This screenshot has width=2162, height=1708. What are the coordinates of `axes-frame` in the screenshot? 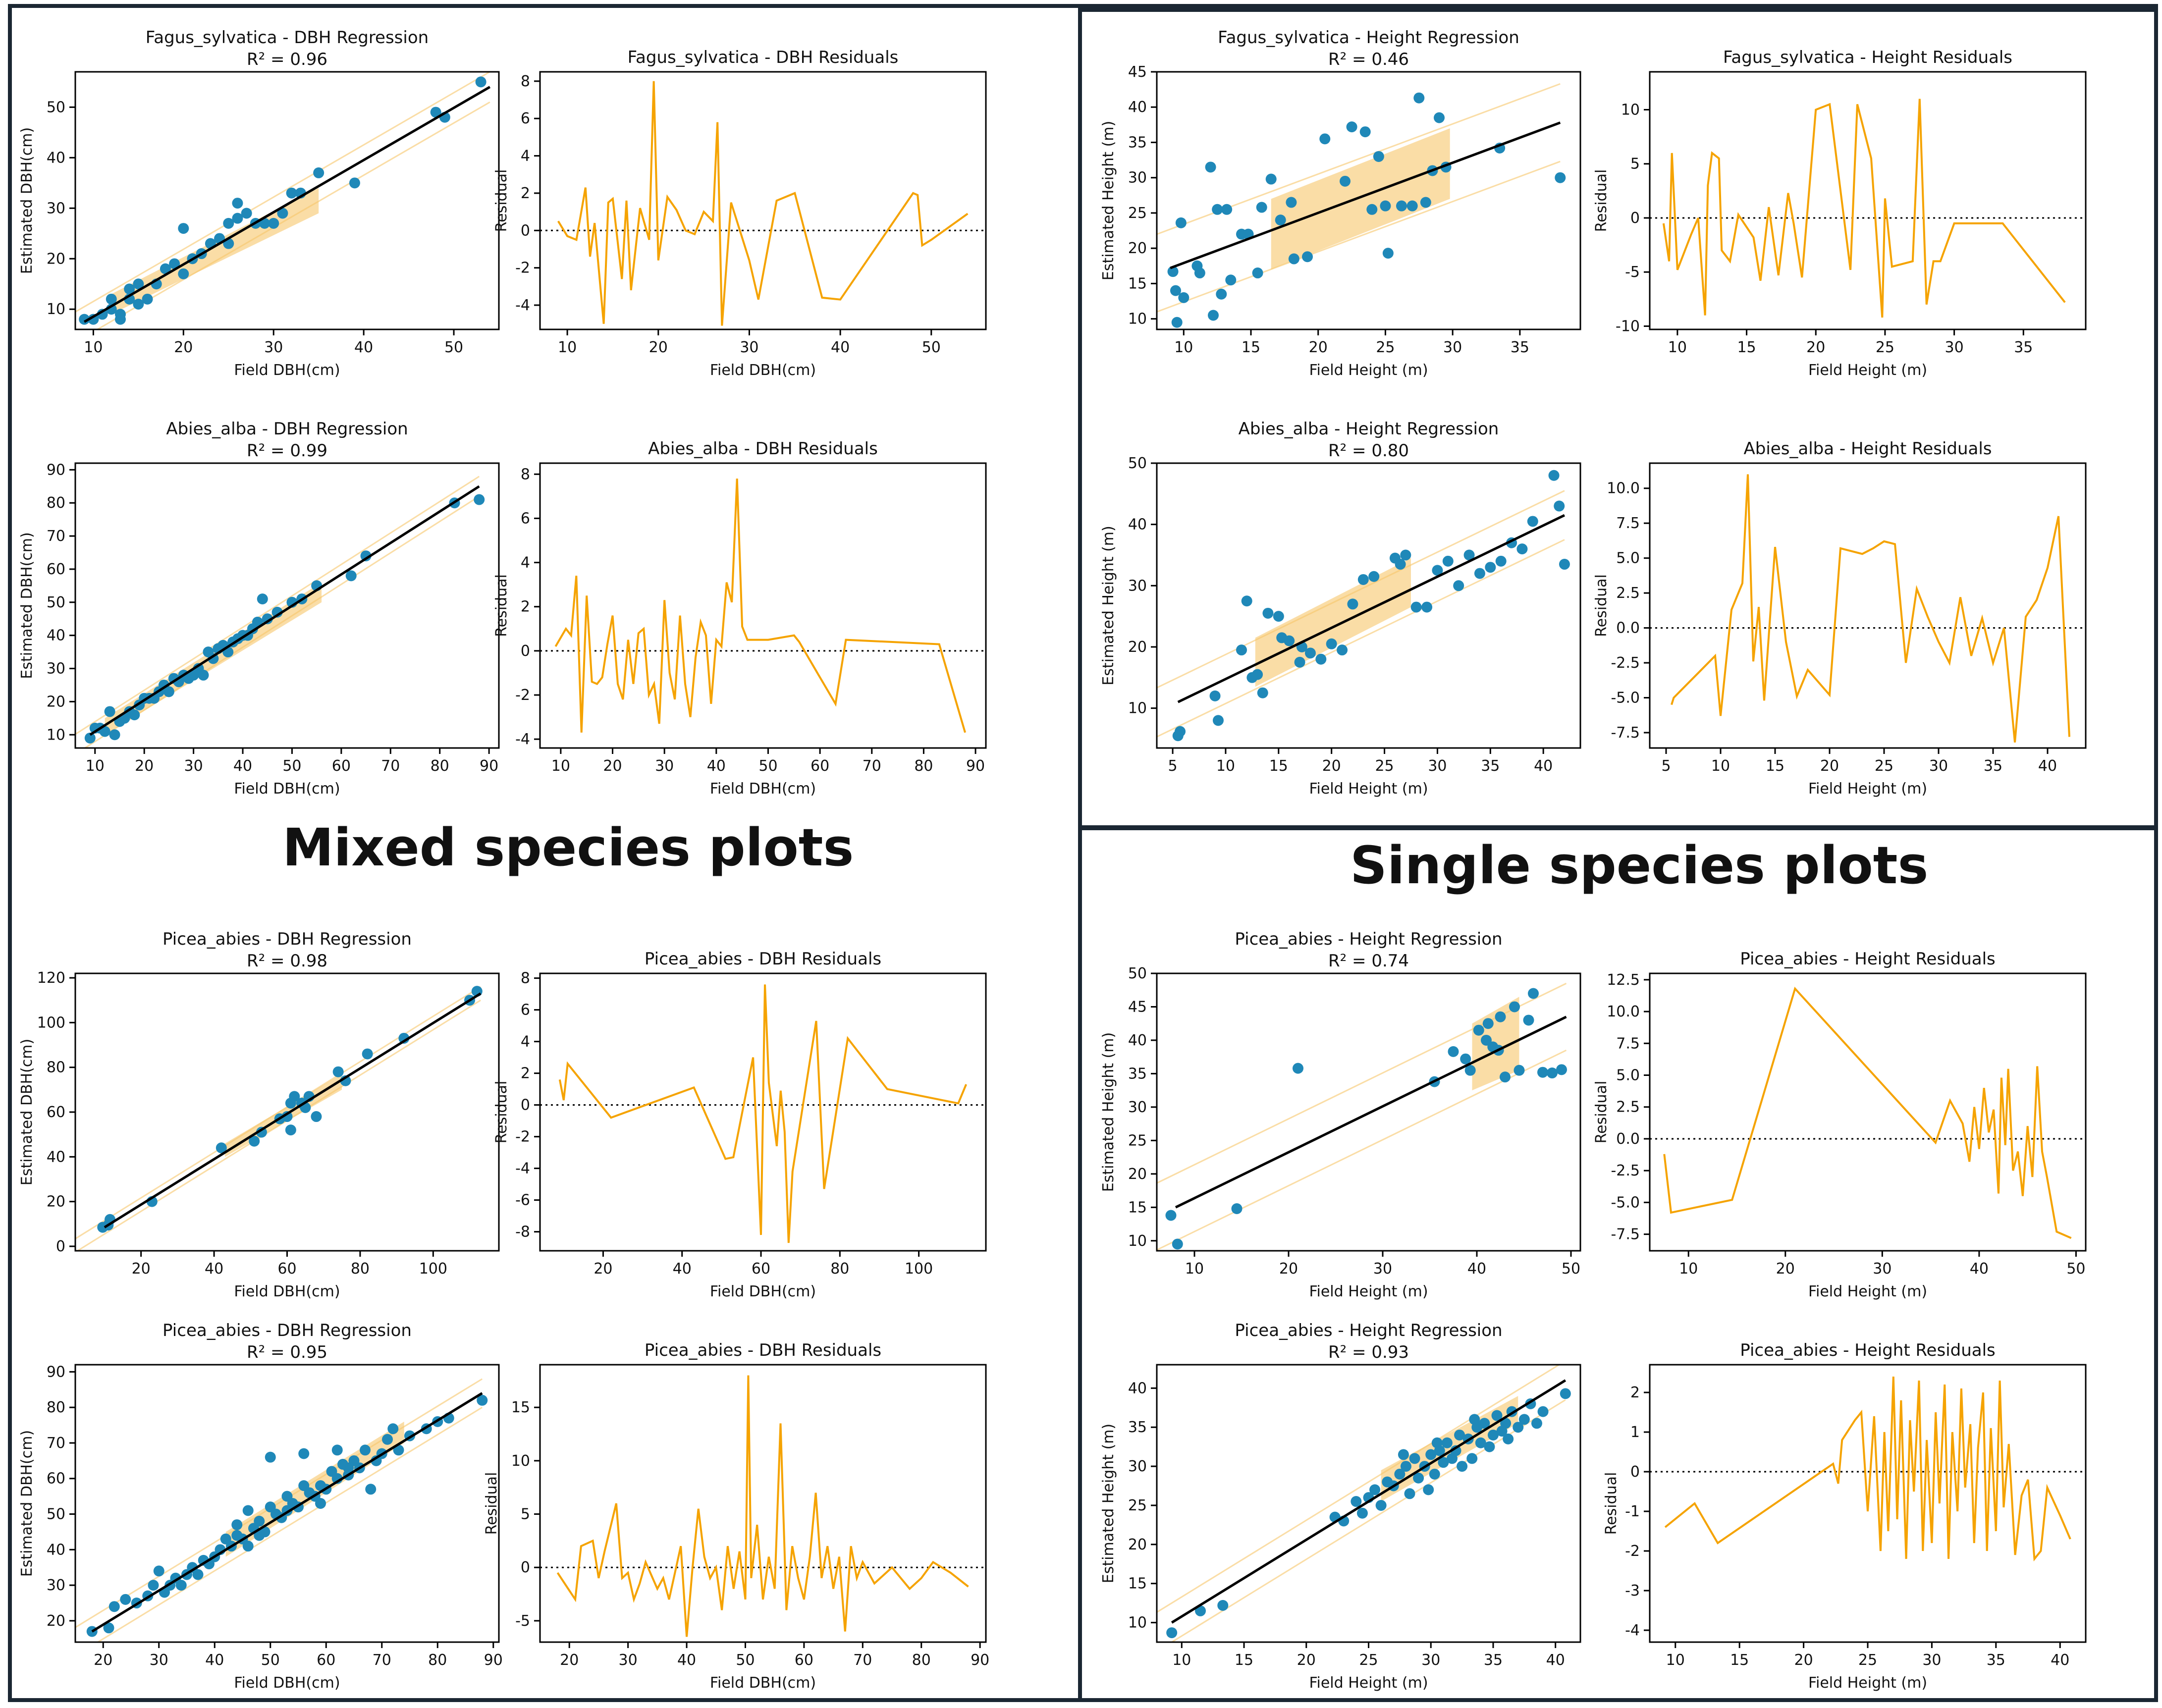 It's located at (287, 605).